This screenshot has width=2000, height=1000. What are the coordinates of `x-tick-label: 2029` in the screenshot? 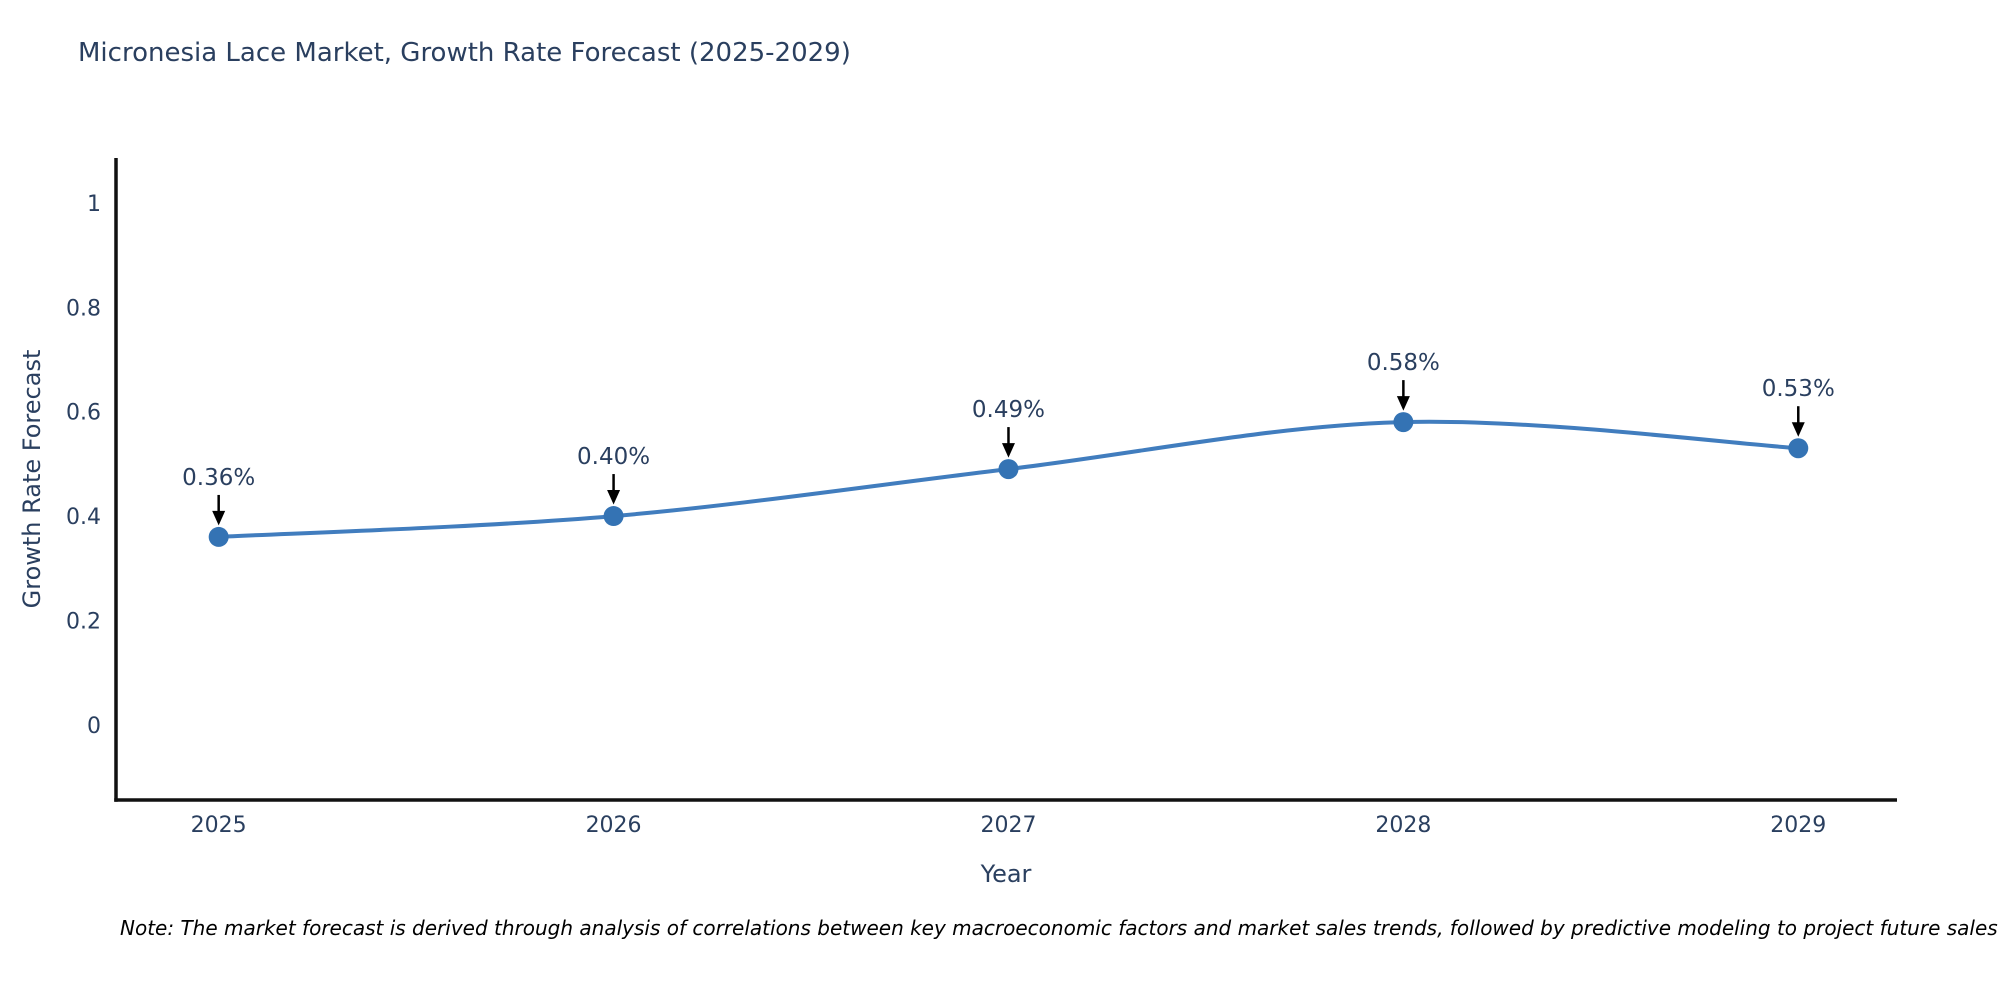 It's located at (1798, 825).